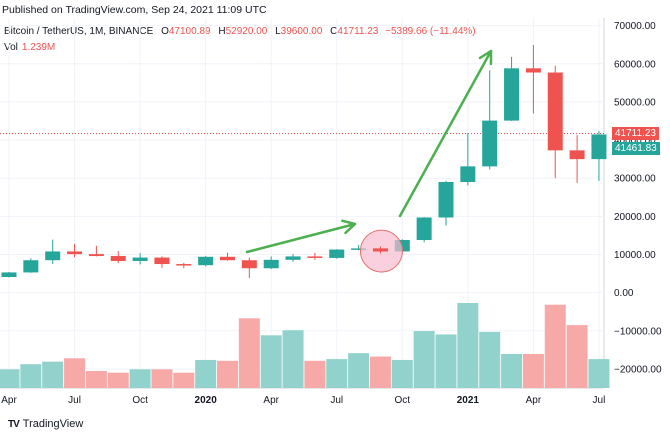 The width and height of the screenshot is (670, 436). What do you see at coordinates (334, 31) in the screenshot?
I see `close-key: C` at bounding box center [334, 31].